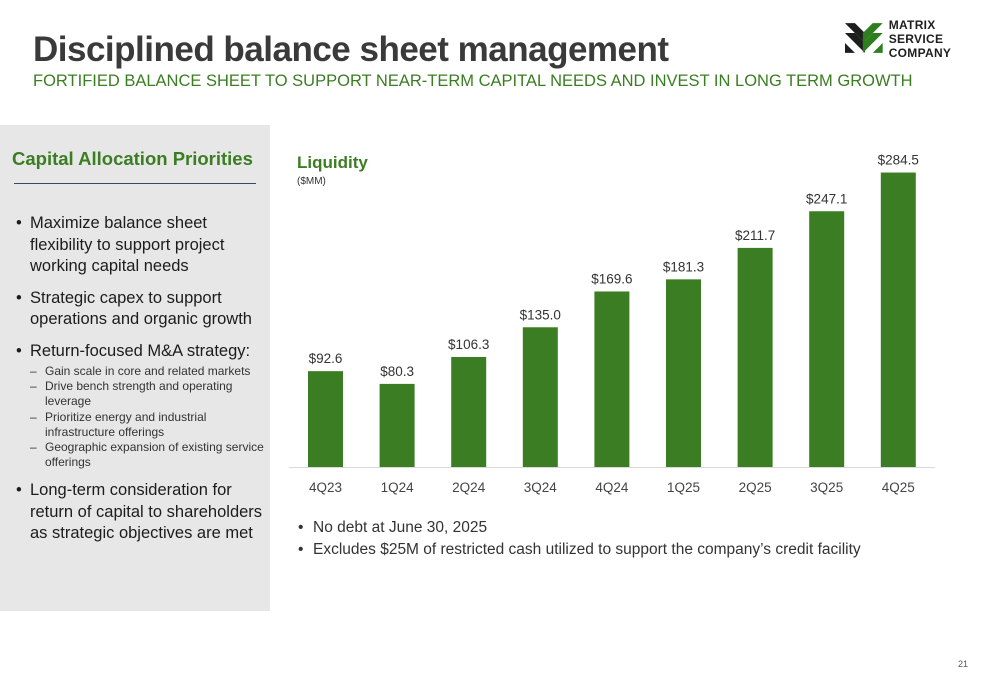  I want to click on data-label: $284.5, so click(898, 160).